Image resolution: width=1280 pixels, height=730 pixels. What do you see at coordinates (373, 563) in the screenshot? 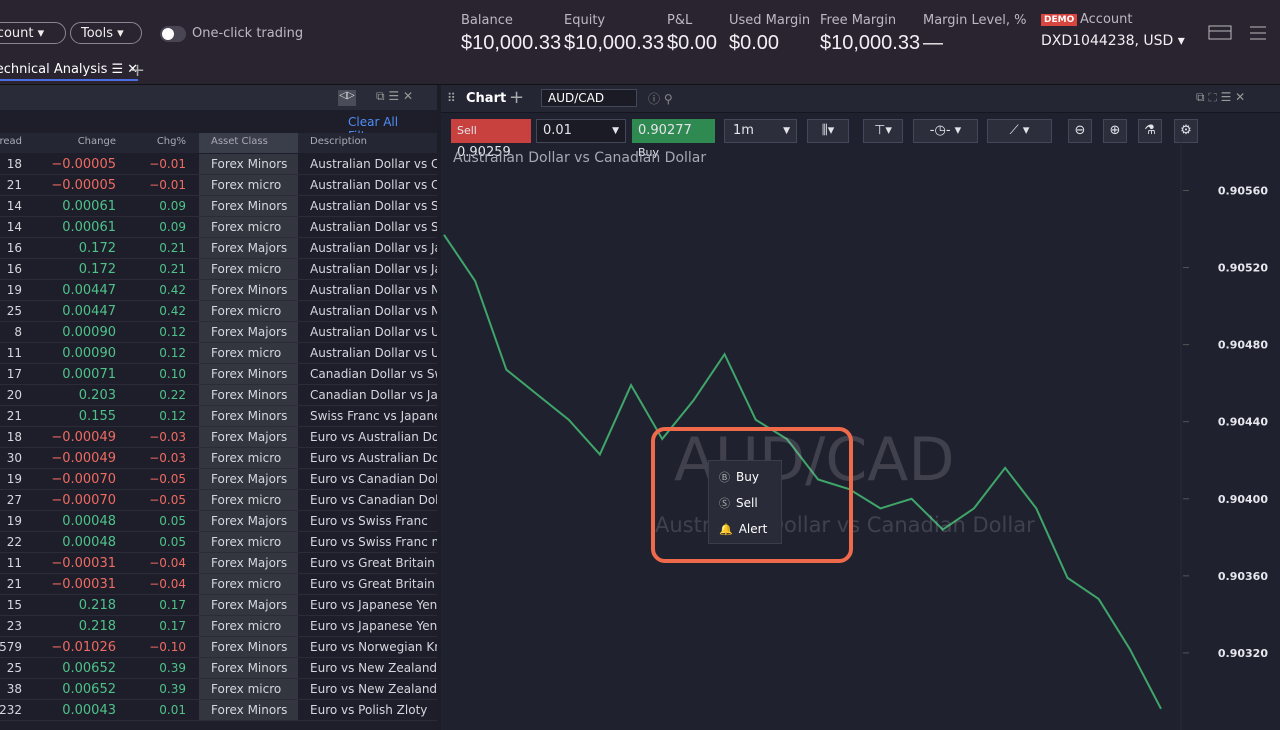
I see `description: Euro vs Great Britain Po` at bounding box center [373, 563].